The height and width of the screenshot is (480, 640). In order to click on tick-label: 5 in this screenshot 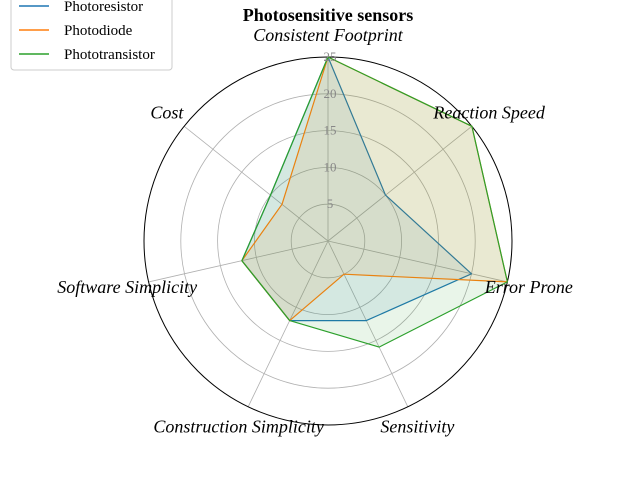, I will do `click(330, 203)`.